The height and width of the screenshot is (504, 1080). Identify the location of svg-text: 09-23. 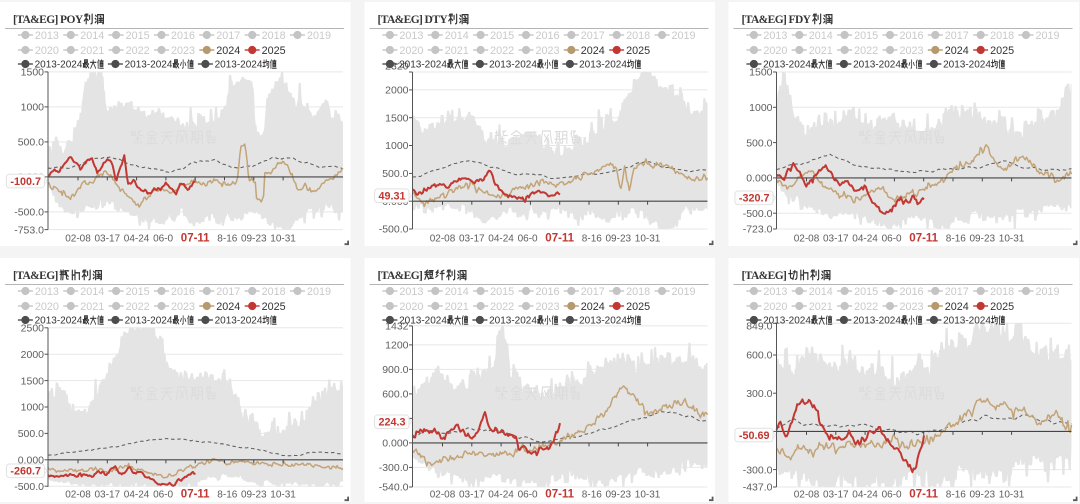
(619, 238).